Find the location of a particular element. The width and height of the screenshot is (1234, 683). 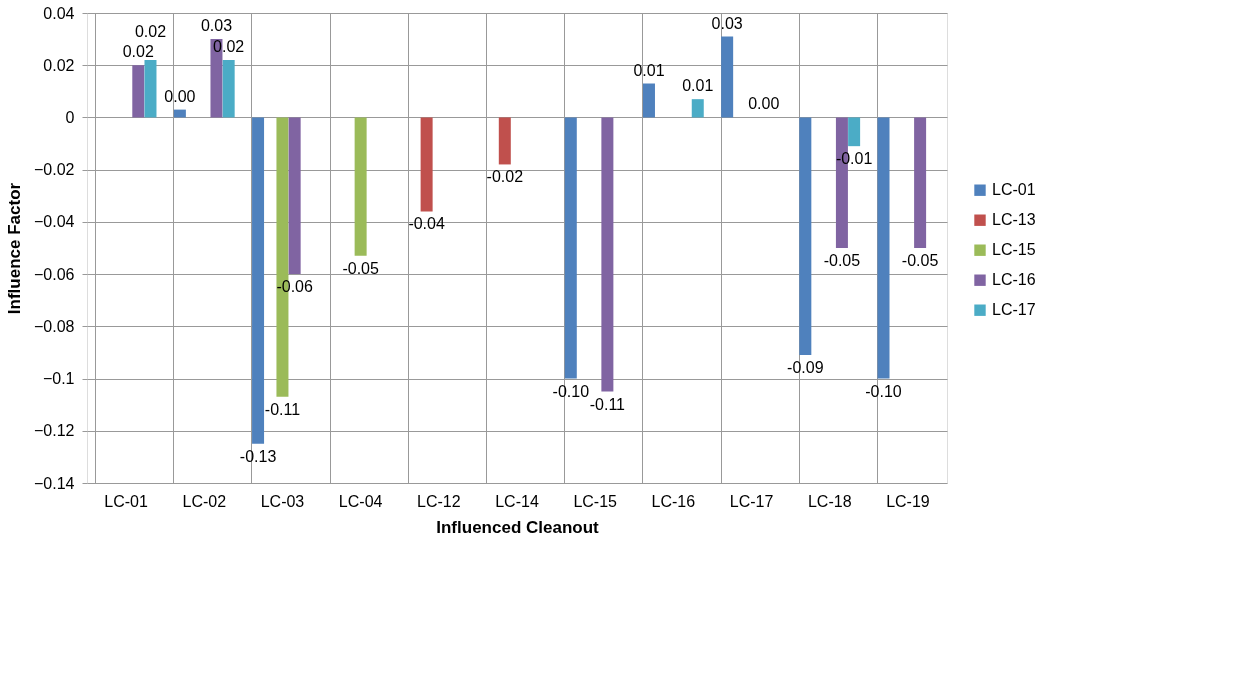

data-label: -0.04 is located at coordinates (426, 224).